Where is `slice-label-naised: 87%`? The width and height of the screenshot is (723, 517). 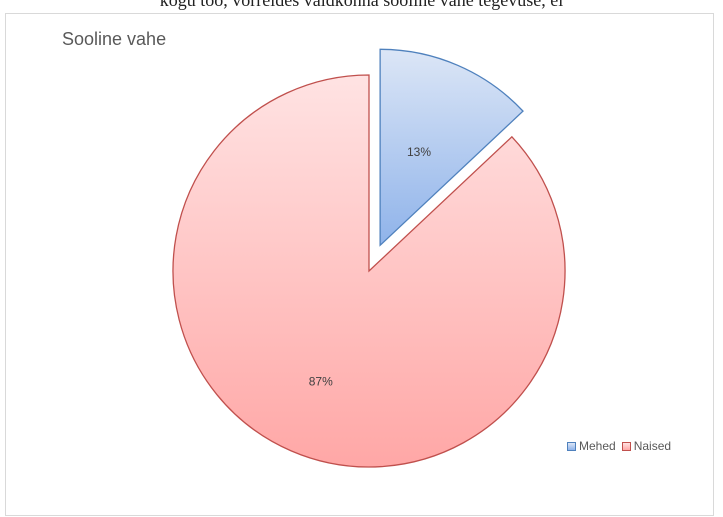 slice-label-naised: 87% is located at coordinates (321, 382).